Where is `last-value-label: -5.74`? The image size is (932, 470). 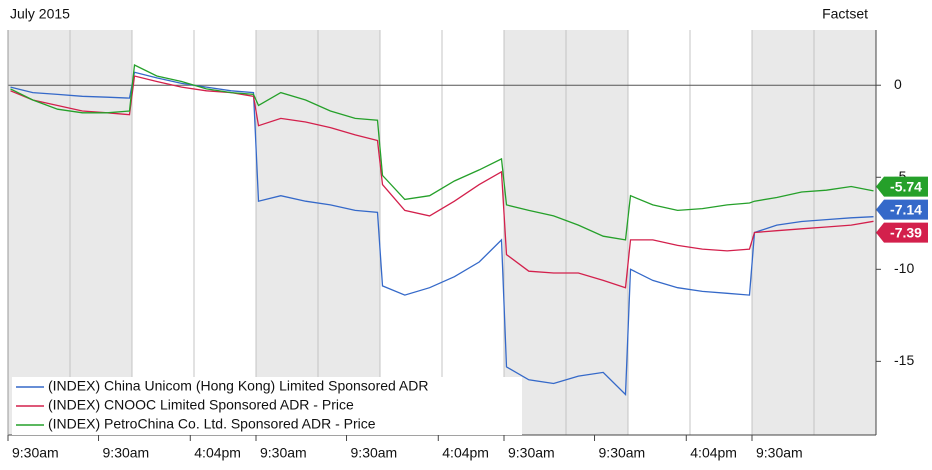
last-value-label: -5.74 is located at coordinates (906, 186).